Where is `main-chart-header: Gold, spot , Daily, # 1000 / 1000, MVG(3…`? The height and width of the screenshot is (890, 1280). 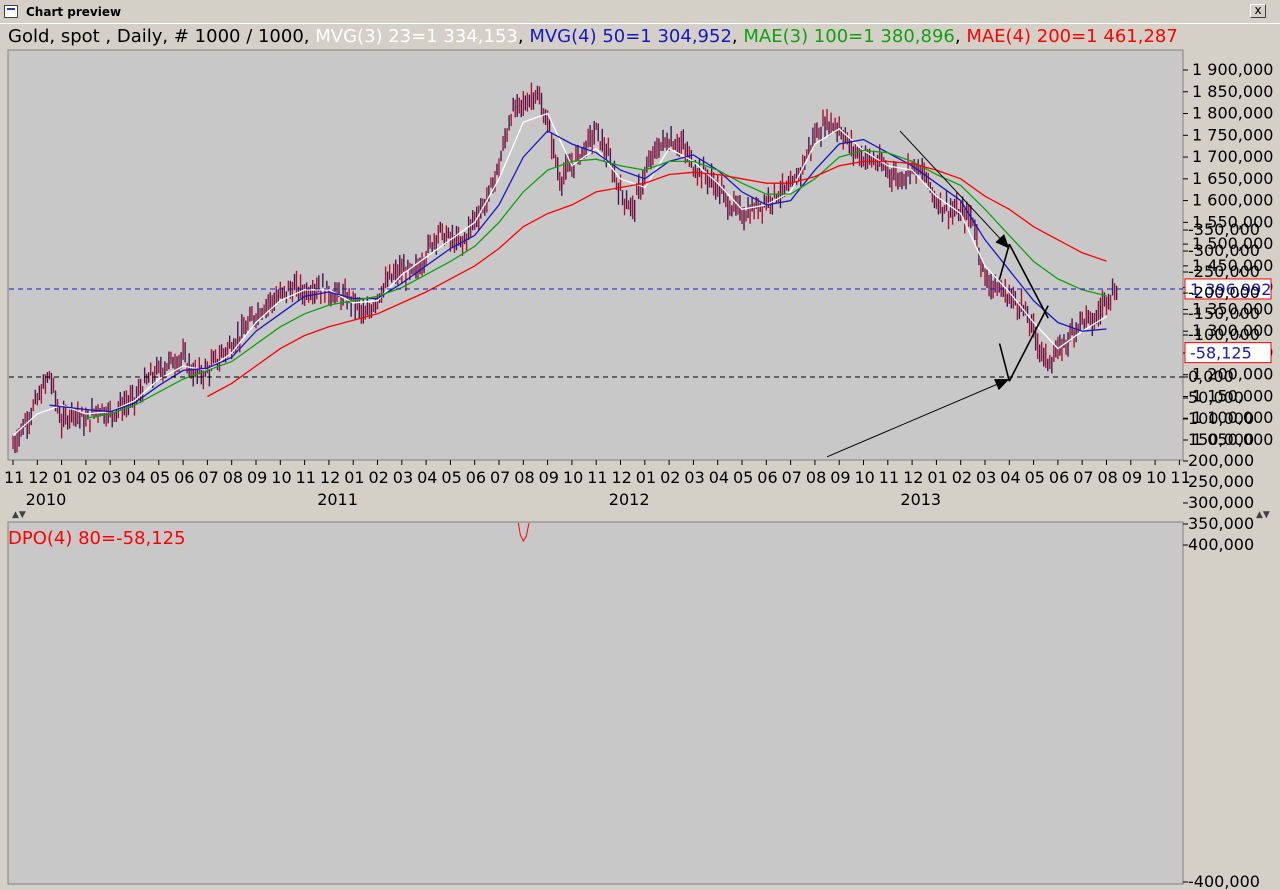
main-chart-header: Gold, spot , Daily, # 1000 / 1000, MVG(3… is located at coordinates (593, 36).